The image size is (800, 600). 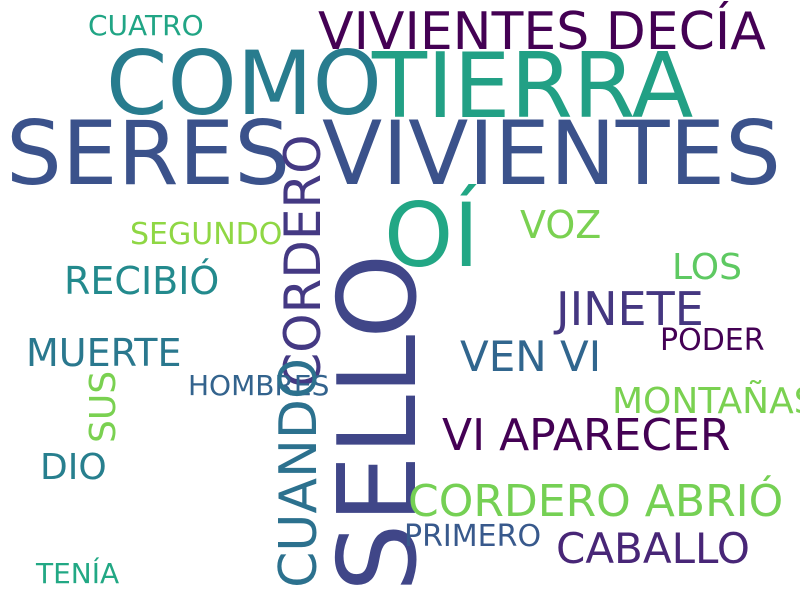 What do you see at coordinates (142, 281) in the screenshot?
I see `word-recibio: RECIBIÓ` at bounding box center [142, 281].